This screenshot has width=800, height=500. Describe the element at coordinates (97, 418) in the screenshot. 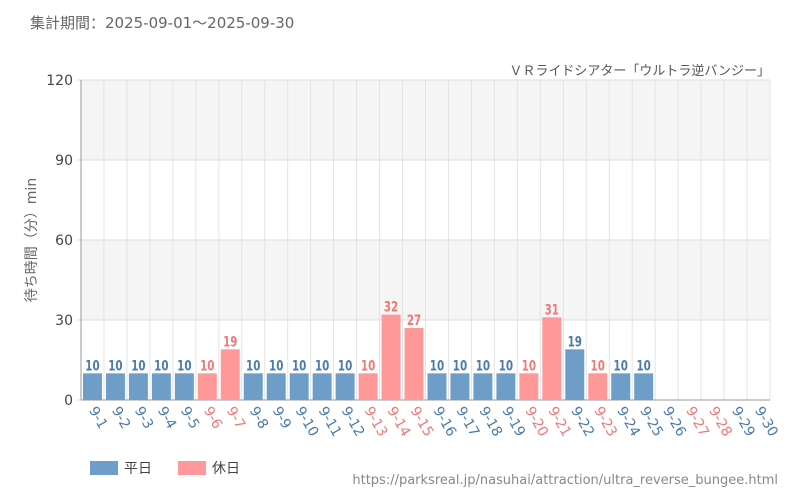

I see `x-tick-label-9-1: 9-1` at that location.